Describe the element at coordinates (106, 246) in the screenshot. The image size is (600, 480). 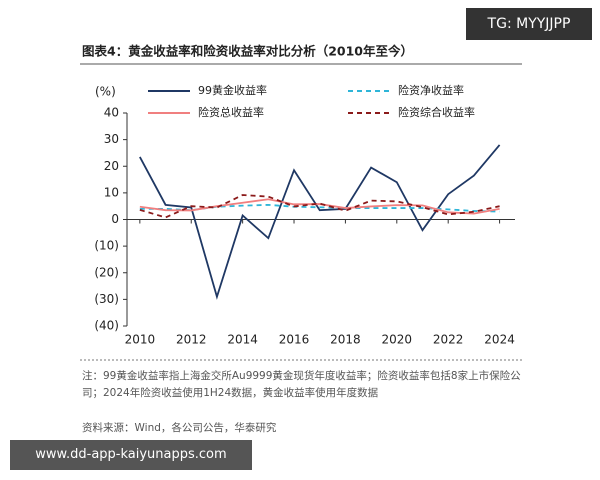
I see `y-tick-label: (10)` at that location.